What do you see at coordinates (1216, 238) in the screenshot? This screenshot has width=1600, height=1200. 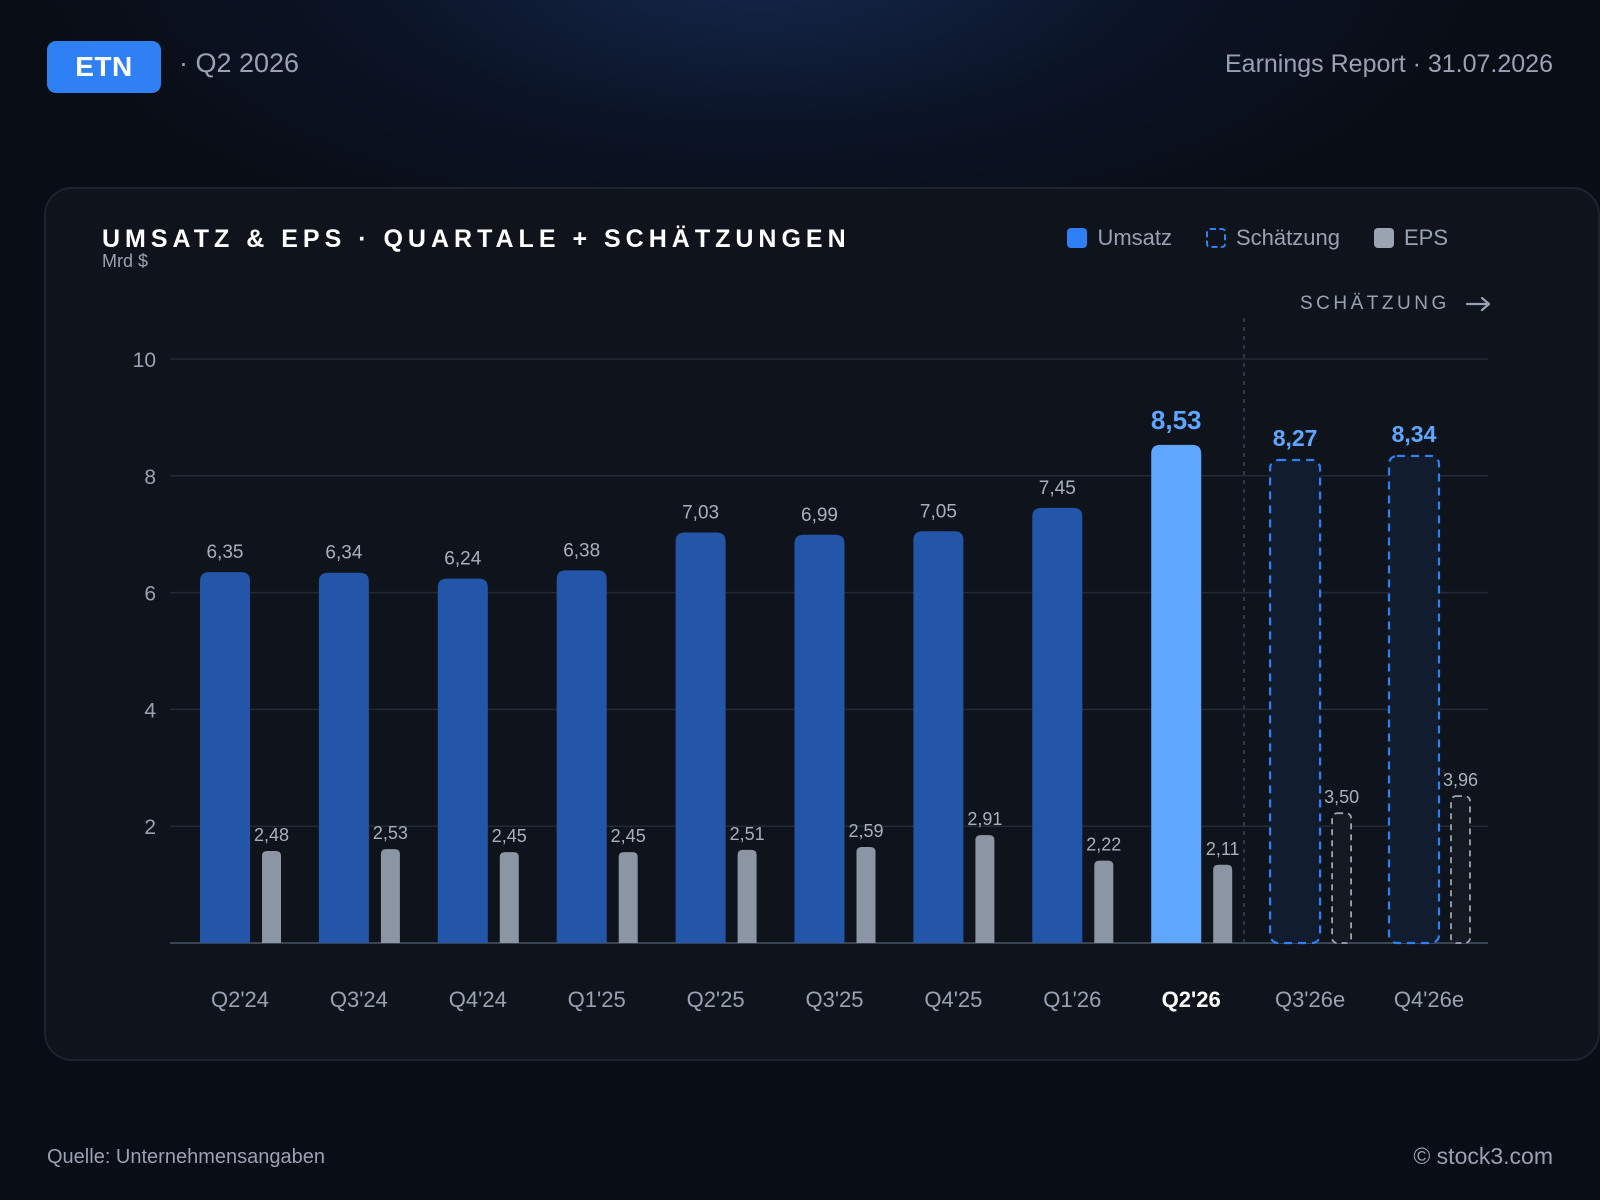 I see `legend-swatch-estimate` at bounding box center [1216, 238].